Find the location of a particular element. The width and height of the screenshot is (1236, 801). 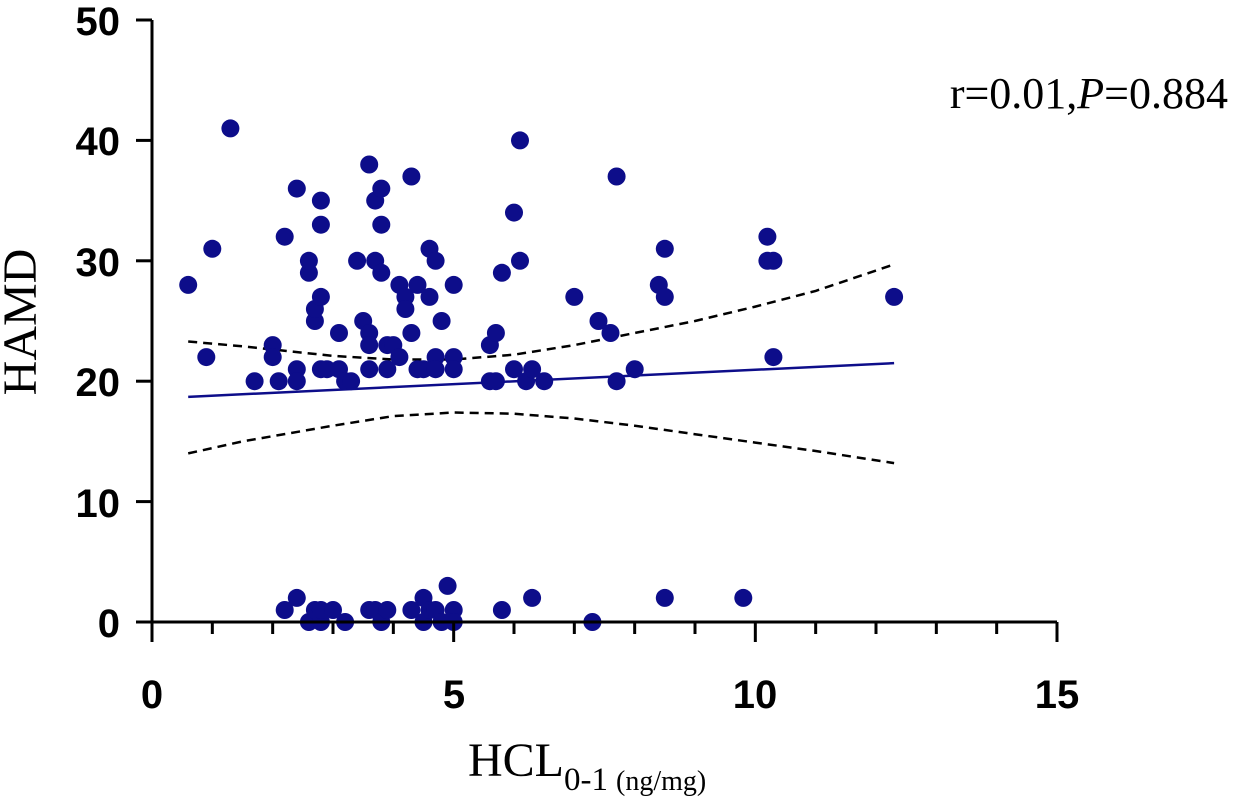

y-tick-label-0: 0 is located at coordinates (109, 624).